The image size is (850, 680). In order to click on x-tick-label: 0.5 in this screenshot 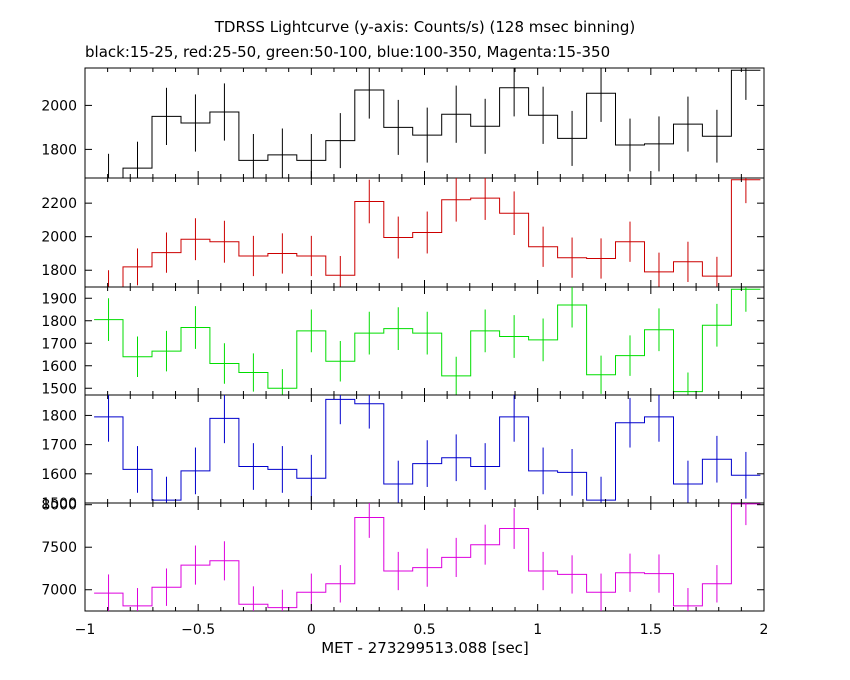, I will do `click(424, 630)`.